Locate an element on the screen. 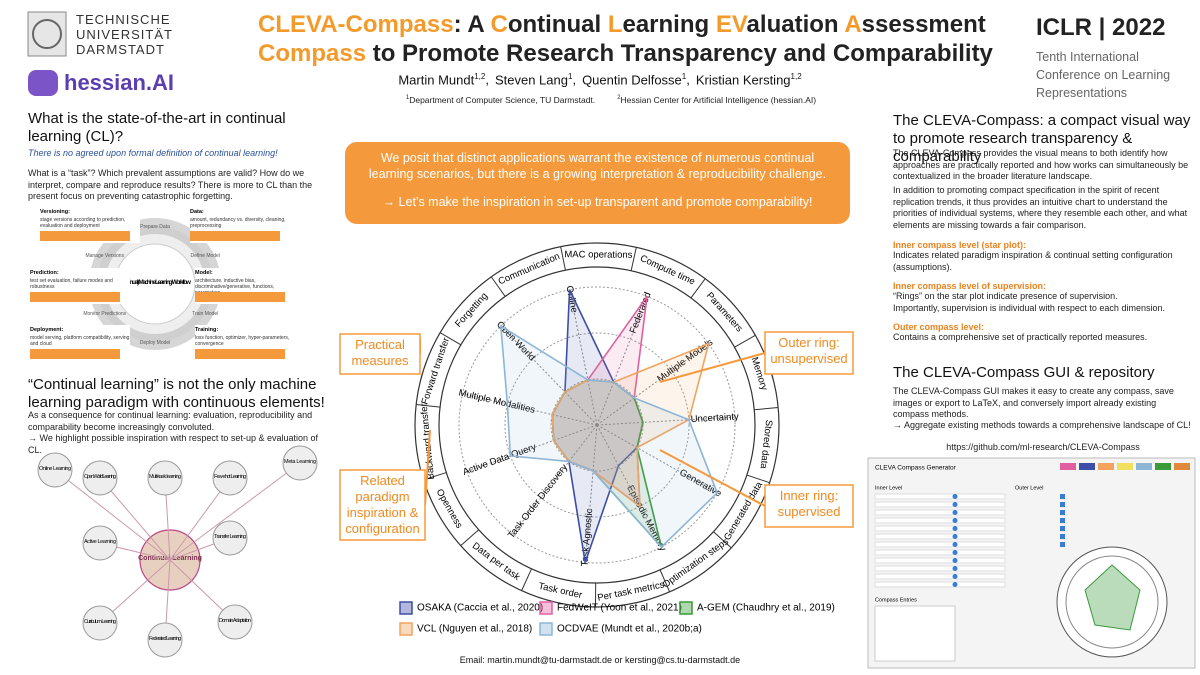 Image resolution: width=1200 pixels, height=675 pixels. callout-body: Outer ring: unsupervised is located at coordinates (809, 350).